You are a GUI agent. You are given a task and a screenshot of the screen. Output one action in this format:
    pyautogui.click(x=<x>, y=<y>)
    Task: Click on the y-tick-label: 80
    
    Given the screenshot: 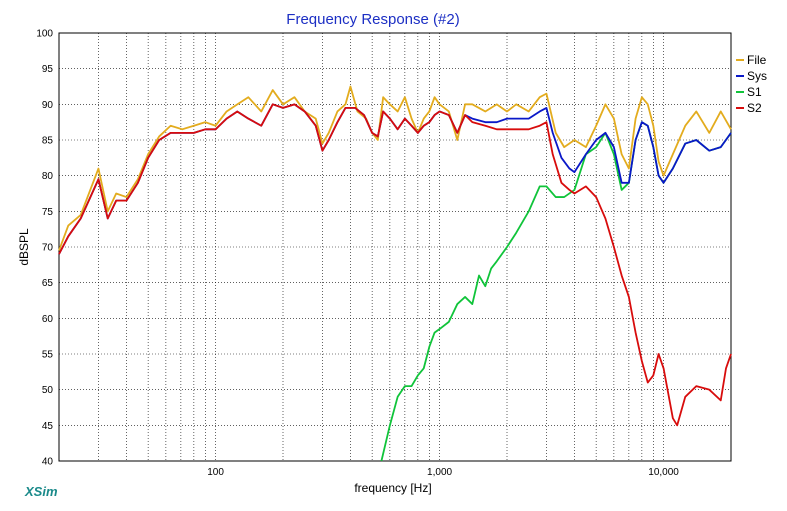 What is the action you would take?
    pyautogui.click(x=48, y=176)
    